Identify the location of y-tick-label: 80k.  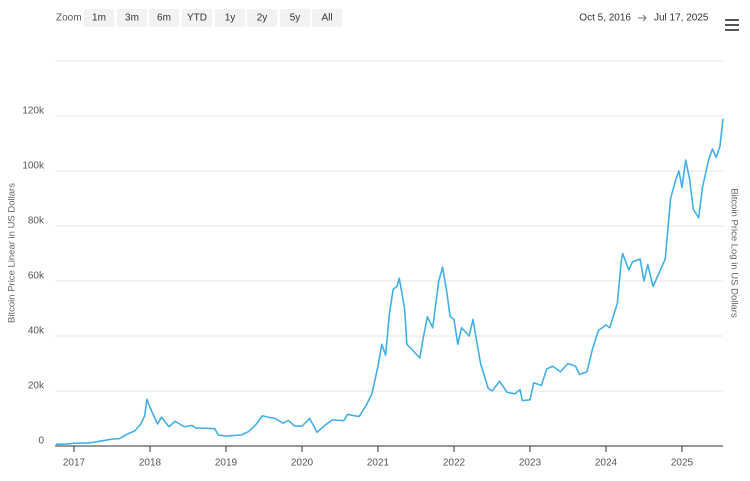
(36, 221).